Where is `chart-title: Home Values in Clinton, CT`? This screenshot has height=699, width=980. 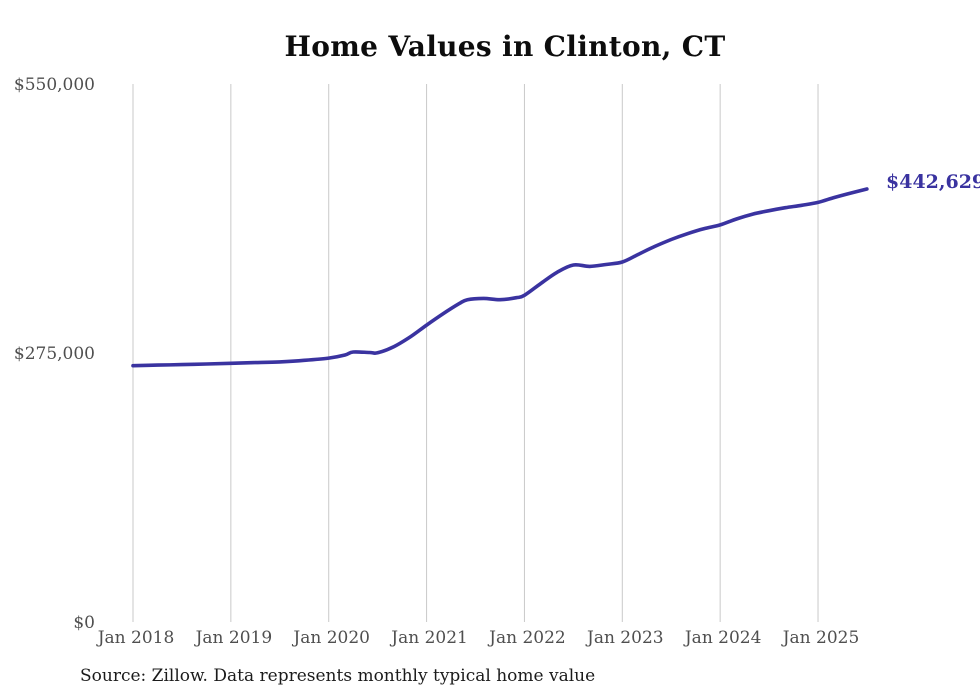 chart-title: Home Values in Clinton, CT is located at coordinates (505, 46).